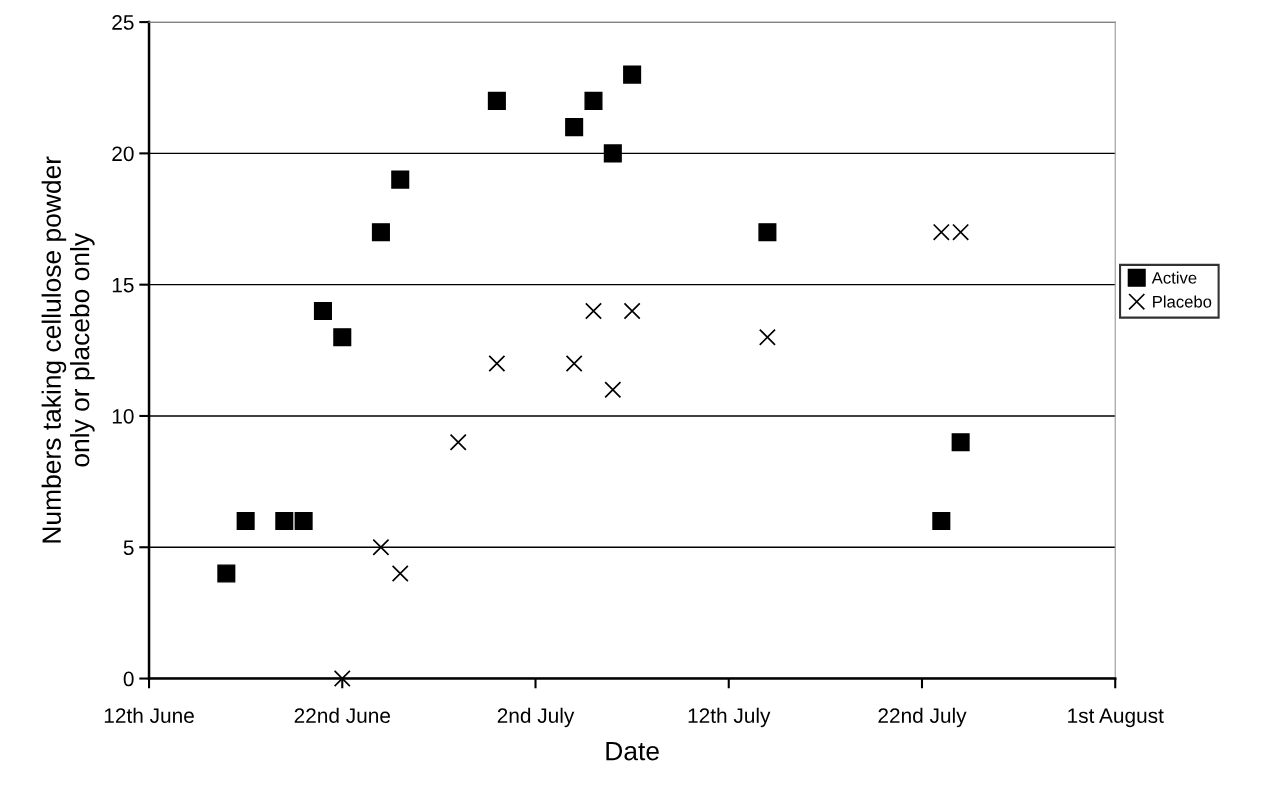  What do you see at coordinates (68, 349) in the screenshot?
I see `y-axis-title: Numbers taking cellulose powder only or placebo only` at bounding box center [68, 349].